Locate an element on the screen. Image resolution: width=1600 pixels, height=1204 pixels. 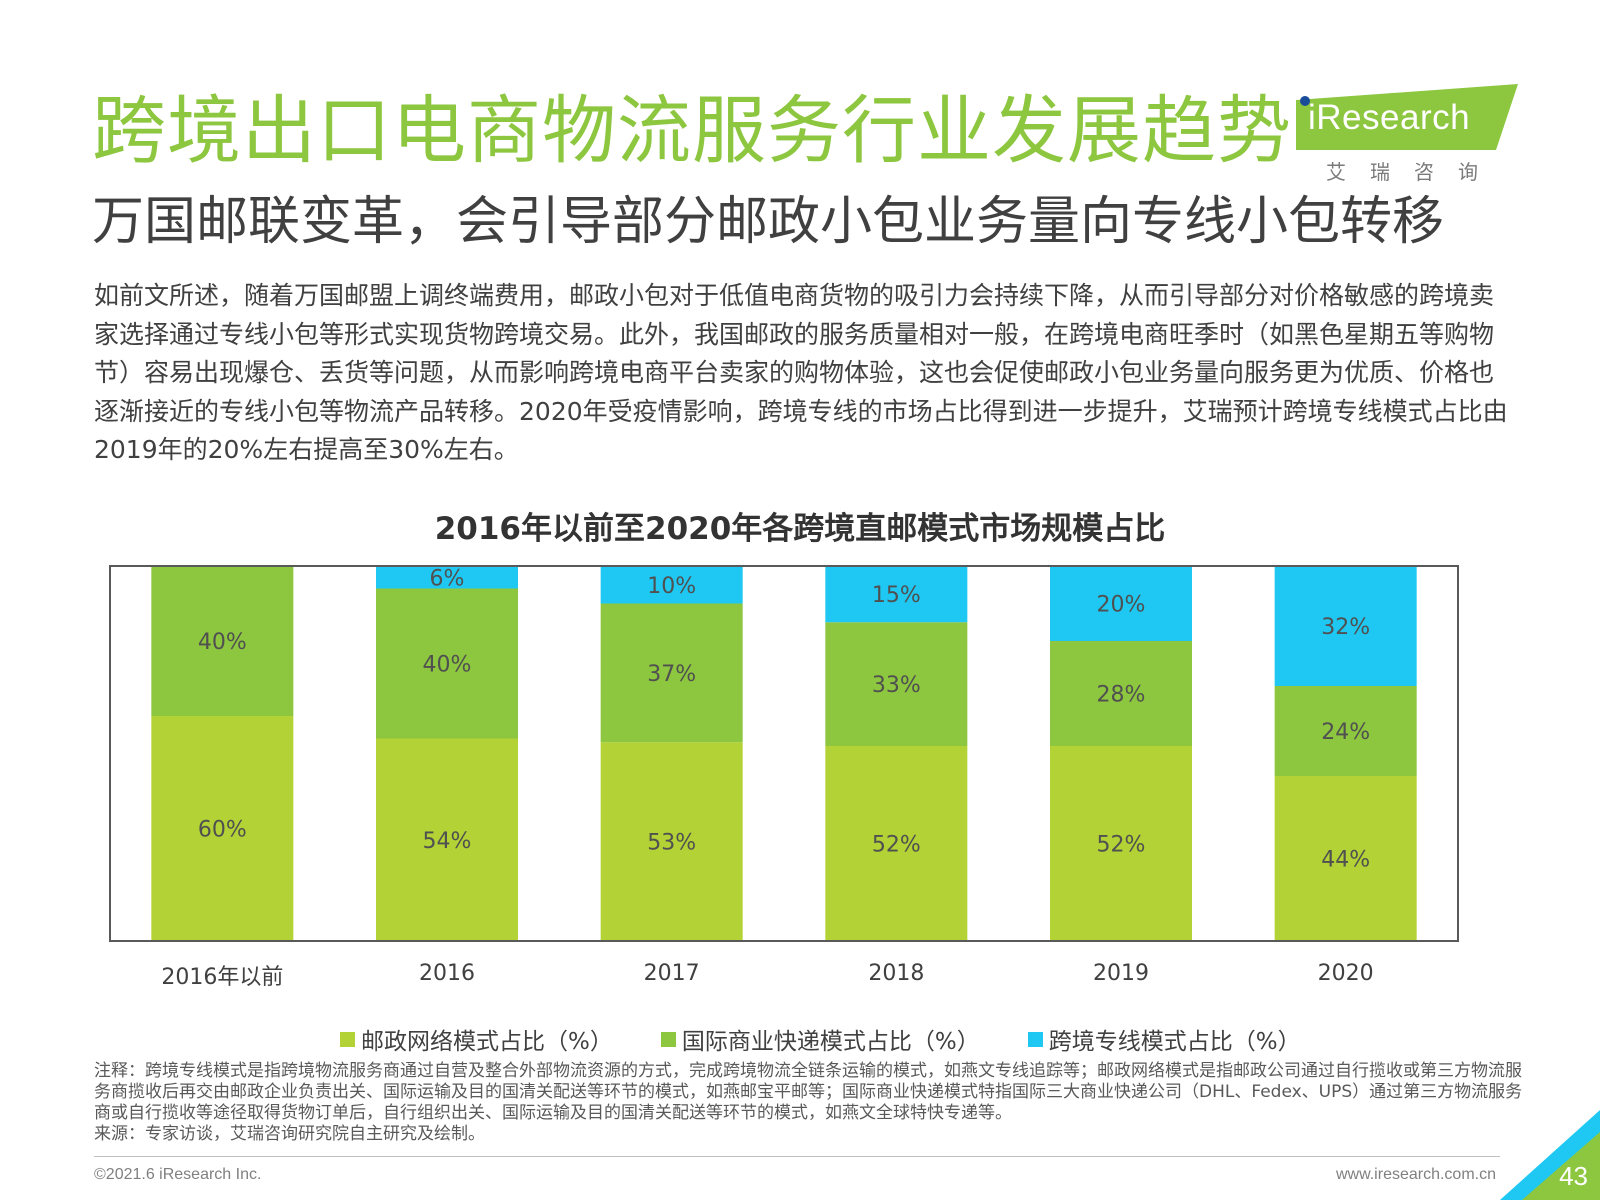
logo-badge is located at coordinates (1407, 117).